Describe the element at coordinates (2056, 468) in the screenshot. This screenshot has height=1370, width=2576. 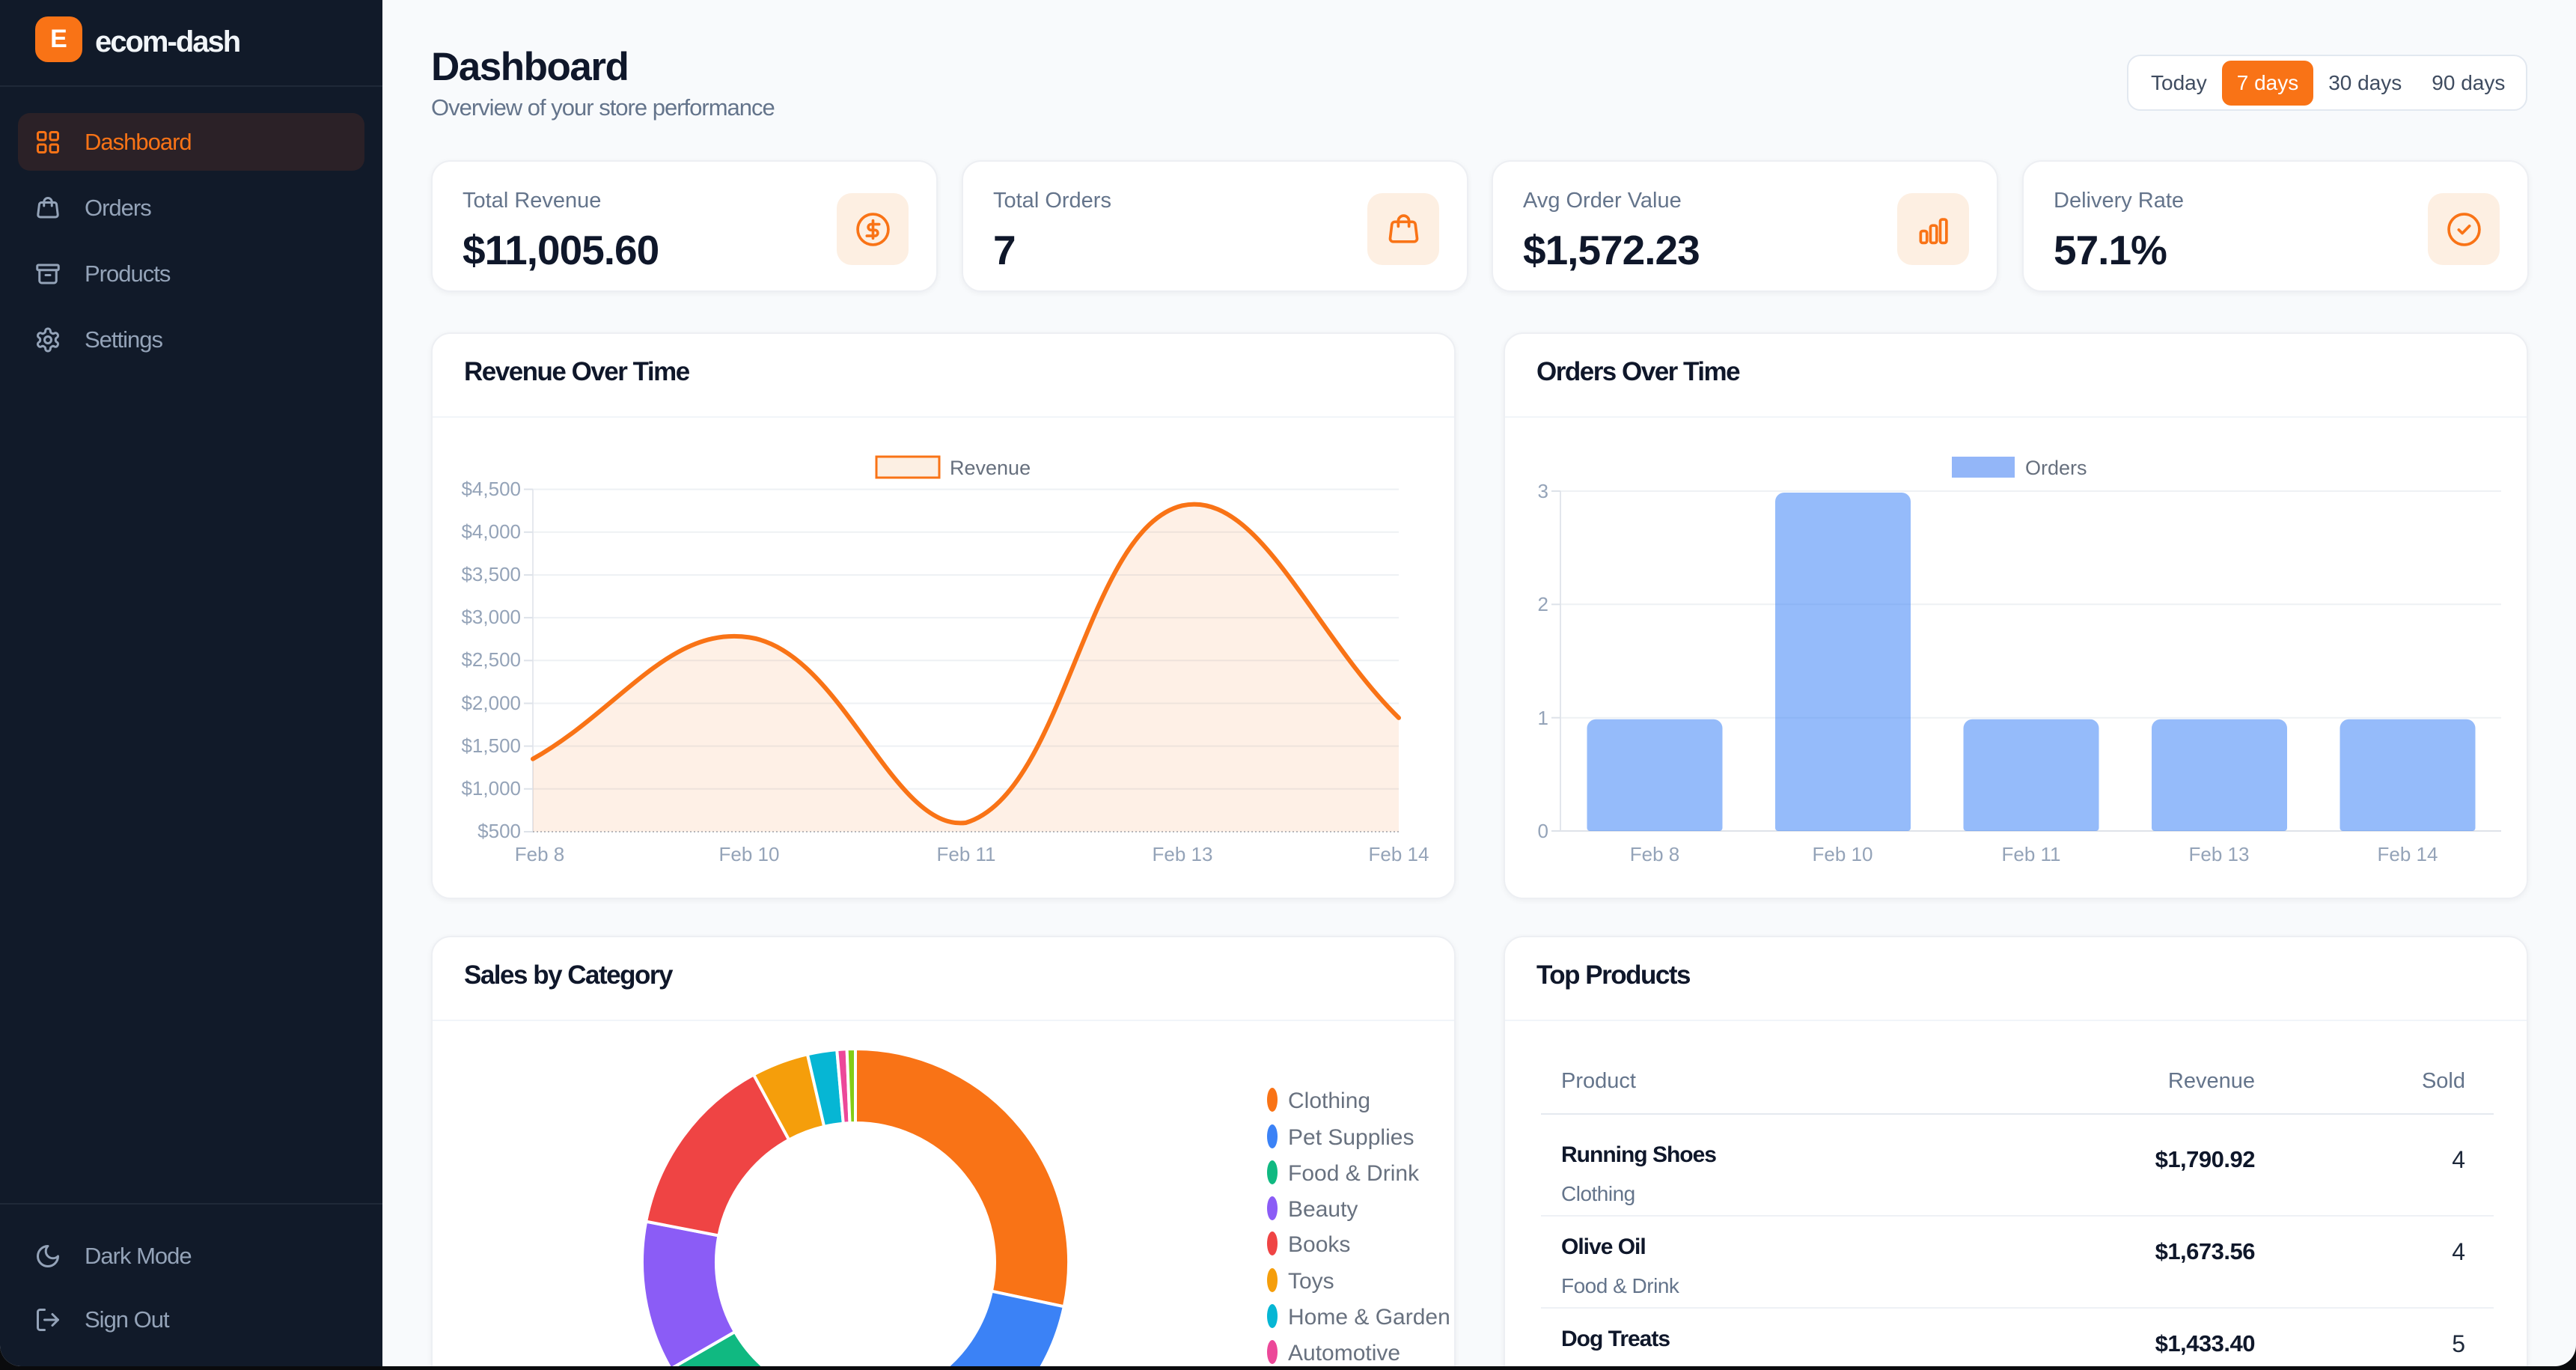
I see `svg-text: Orders` at that location.